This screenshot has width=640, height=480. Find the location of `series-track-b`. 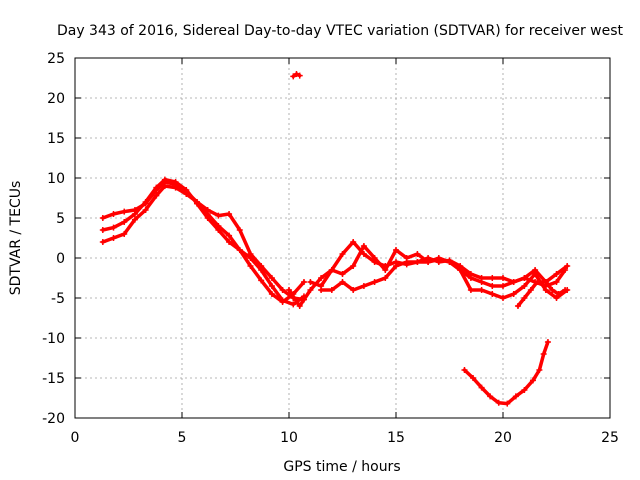

series-track-b is located at coordinates (203, 242).